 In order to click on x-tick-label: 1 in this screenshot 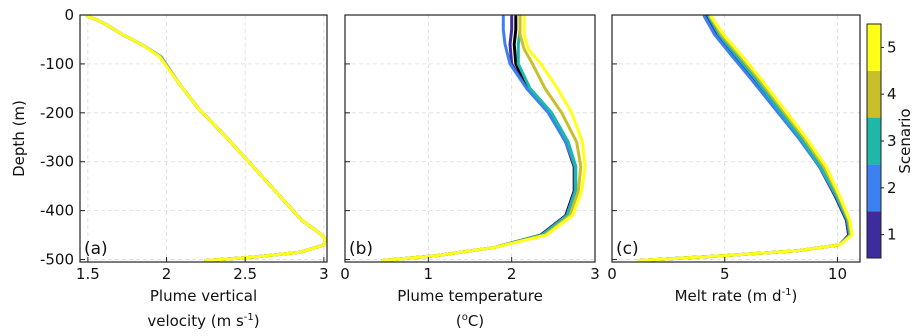, I will do `click(429, 274)`.